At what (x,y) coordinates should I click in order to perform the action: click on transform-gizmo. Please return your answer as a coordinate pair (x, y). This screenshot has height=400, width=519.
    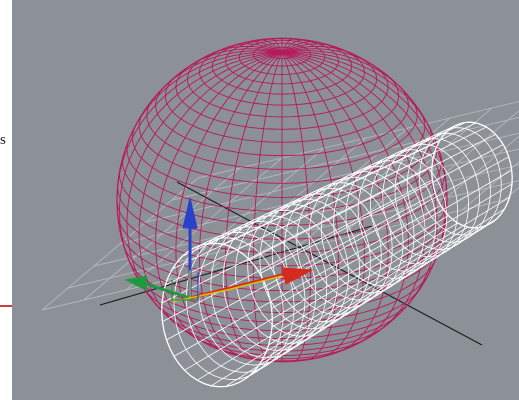
    Looking at the image, I should click on (219, 250).